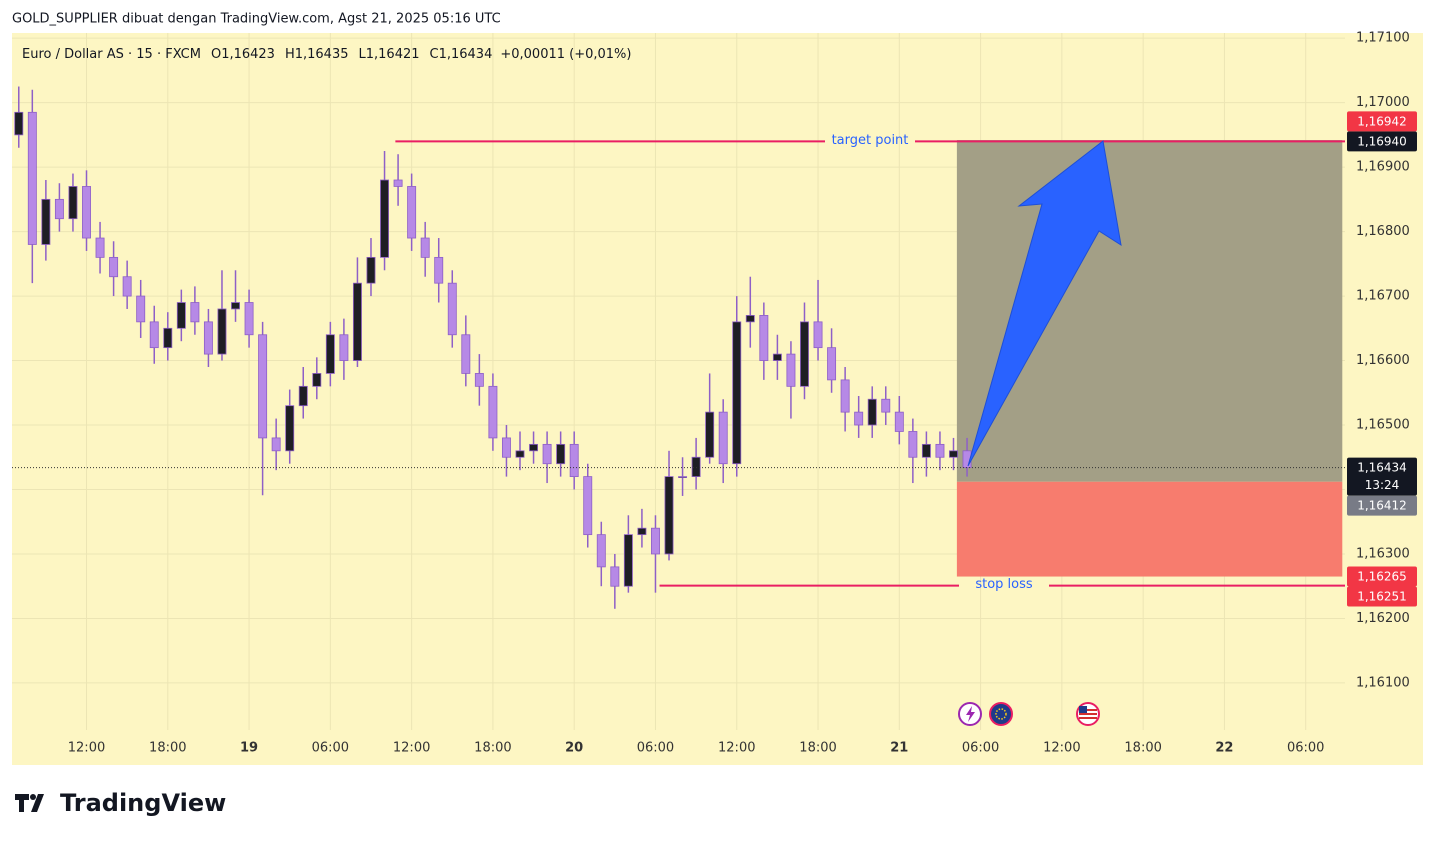  What do you see at coordinates (1383, 553) in the screenshot?
I see `y-tick-label: 1,16300` at bounding box center [1383, 553].